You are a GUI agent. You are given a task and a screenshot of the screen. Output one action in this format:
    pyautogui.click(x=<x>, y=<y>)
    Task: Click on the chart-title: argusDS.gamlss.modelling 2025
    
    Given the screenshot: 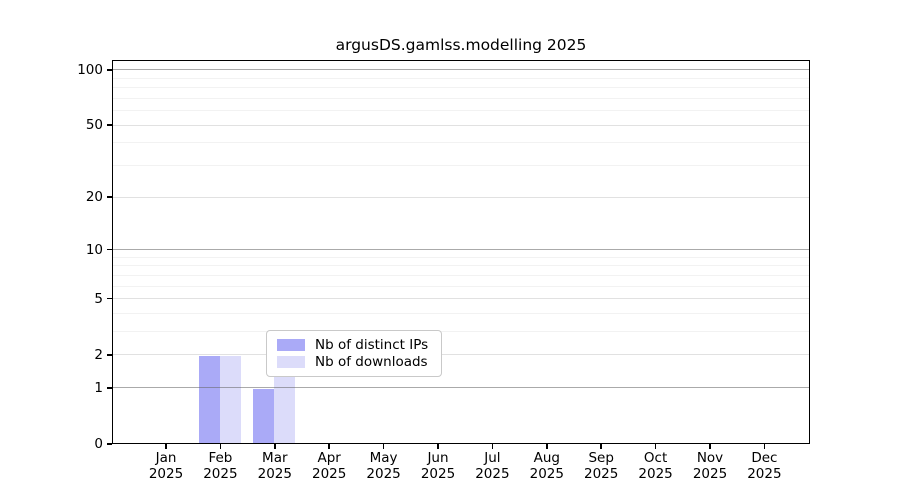 What is the action you would take?
    pyautogui.click(x=461, y=45)
    